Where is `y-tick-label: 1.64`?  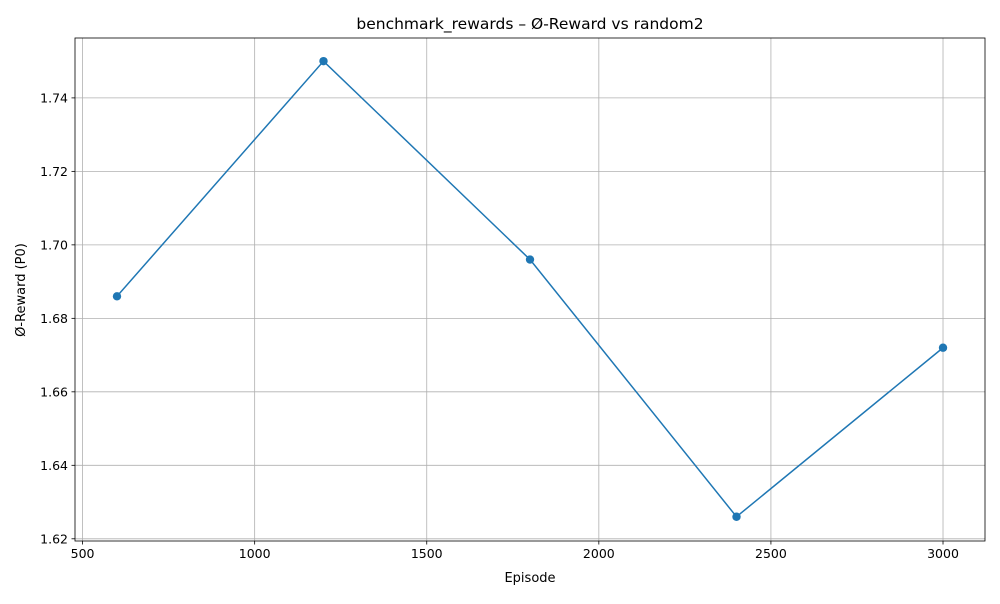
y-tick-label: 1.64 is located at coordinates (54, 465).